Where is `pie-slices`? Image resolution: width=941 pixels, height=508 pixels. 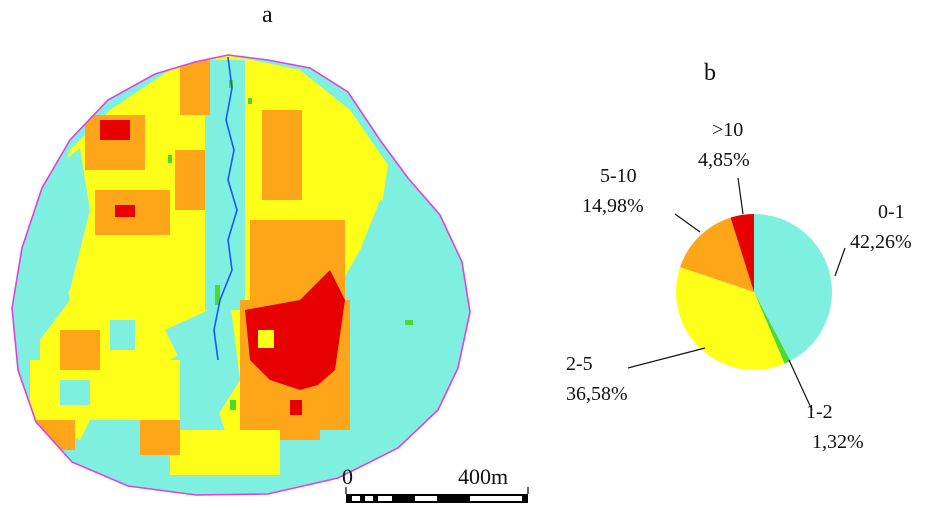
pie-slices is located at coordinates (754, 292).